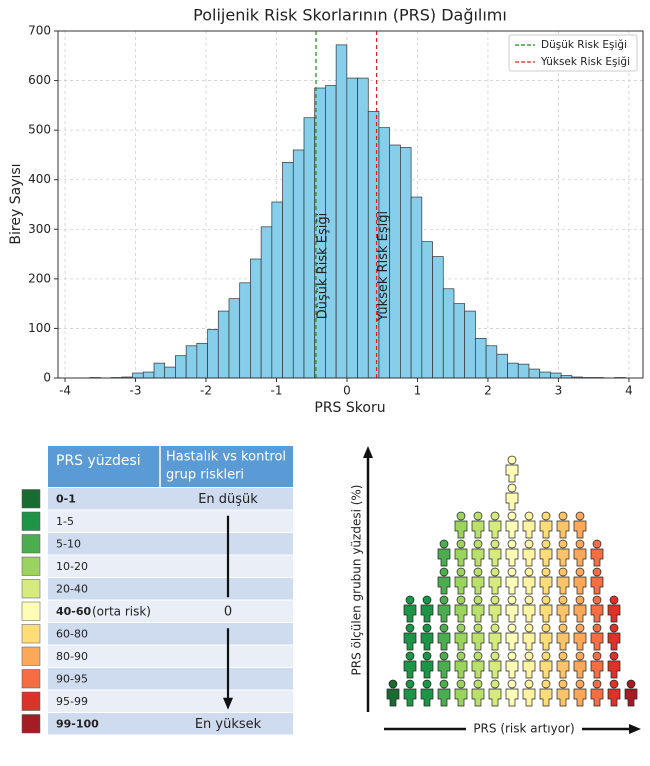 Image resolution: width=650 pixels, height=766 pixels. I want to click on range-cell: 40-60, so click(74, 611).